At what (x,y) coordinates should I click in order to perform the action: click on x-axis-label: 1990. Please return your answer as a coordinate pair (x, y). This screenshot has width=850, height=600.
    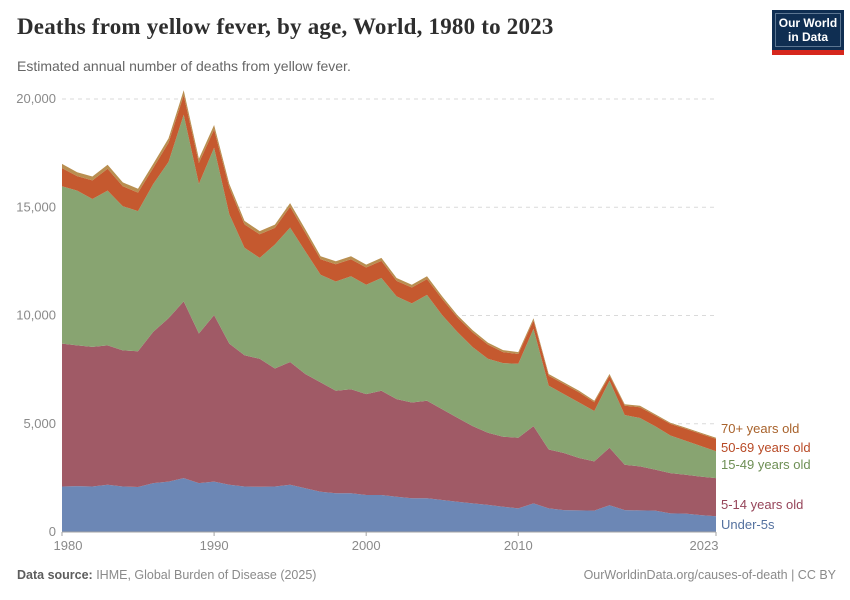
    Looking at the image, I should click on (214, 545).